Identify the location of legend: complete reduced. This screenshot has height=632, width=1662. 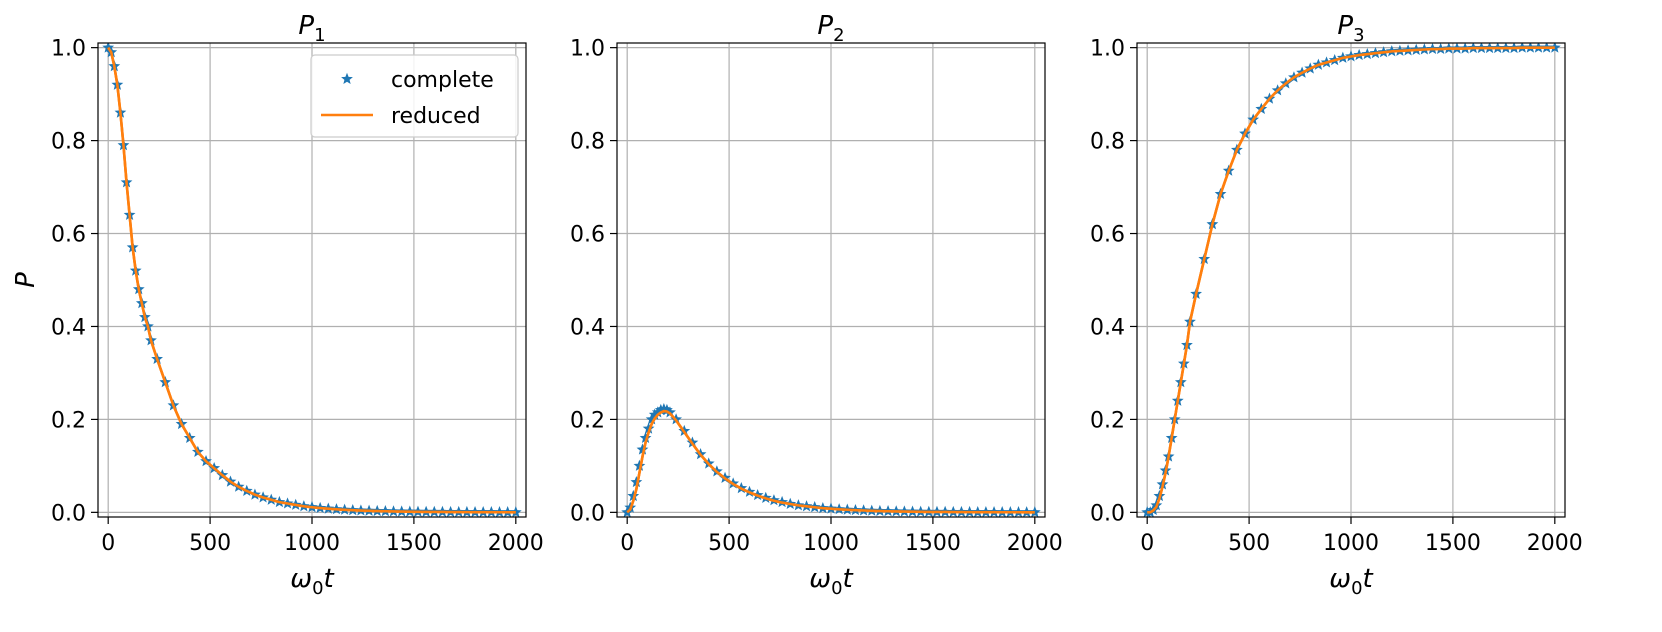
(414, 96).